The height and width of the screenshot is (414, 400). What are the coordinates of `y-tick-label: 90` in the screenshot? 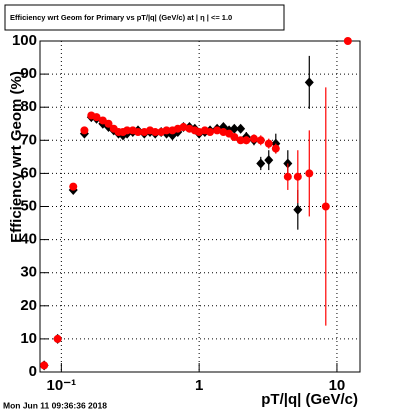 It's located at (28, 73).